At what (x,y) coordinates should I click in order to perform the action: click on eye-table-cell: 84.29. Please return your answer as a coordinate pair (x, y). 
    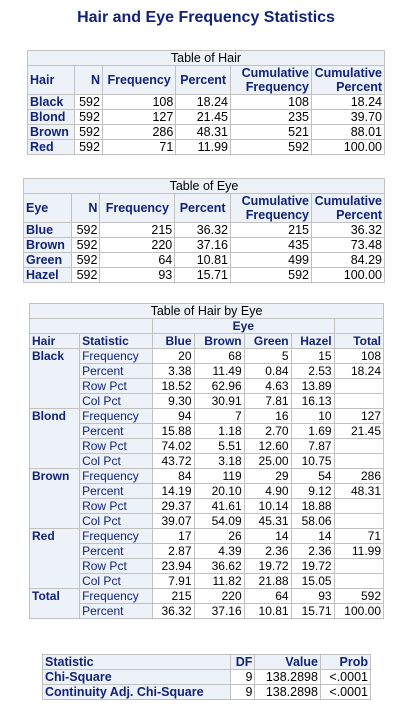
    Looking at the image, I should click on (348, 260).